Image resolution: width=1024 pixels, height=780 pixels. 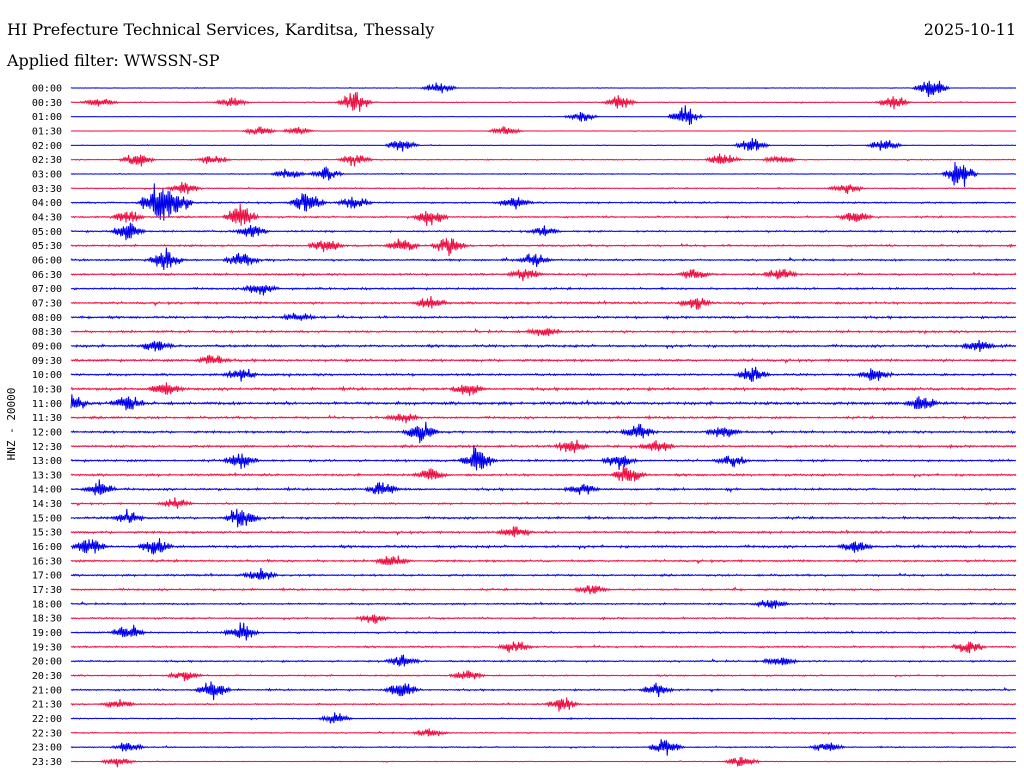 What do you see at coordinates (47, 404) in the screenshot?
I see `time-label: 11:00` at bounding box center [47, 404].